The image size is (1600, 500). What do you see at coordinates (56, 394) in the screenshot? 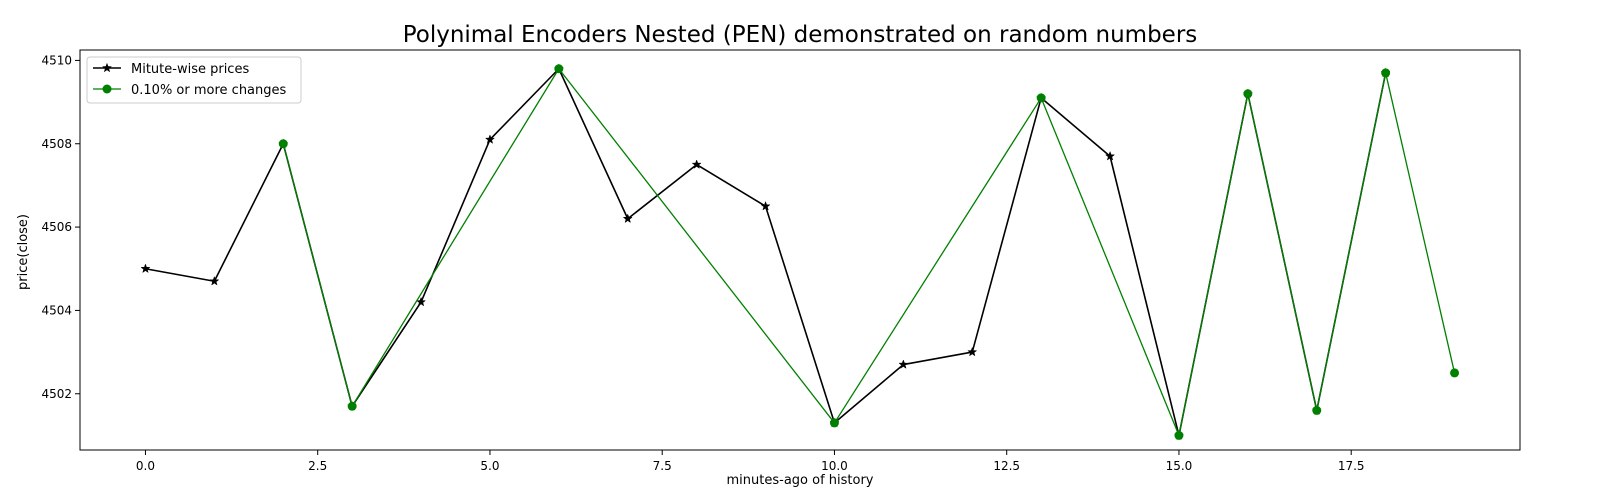
I see `y-tick-label: 4502` at bounding box center [56, 394].